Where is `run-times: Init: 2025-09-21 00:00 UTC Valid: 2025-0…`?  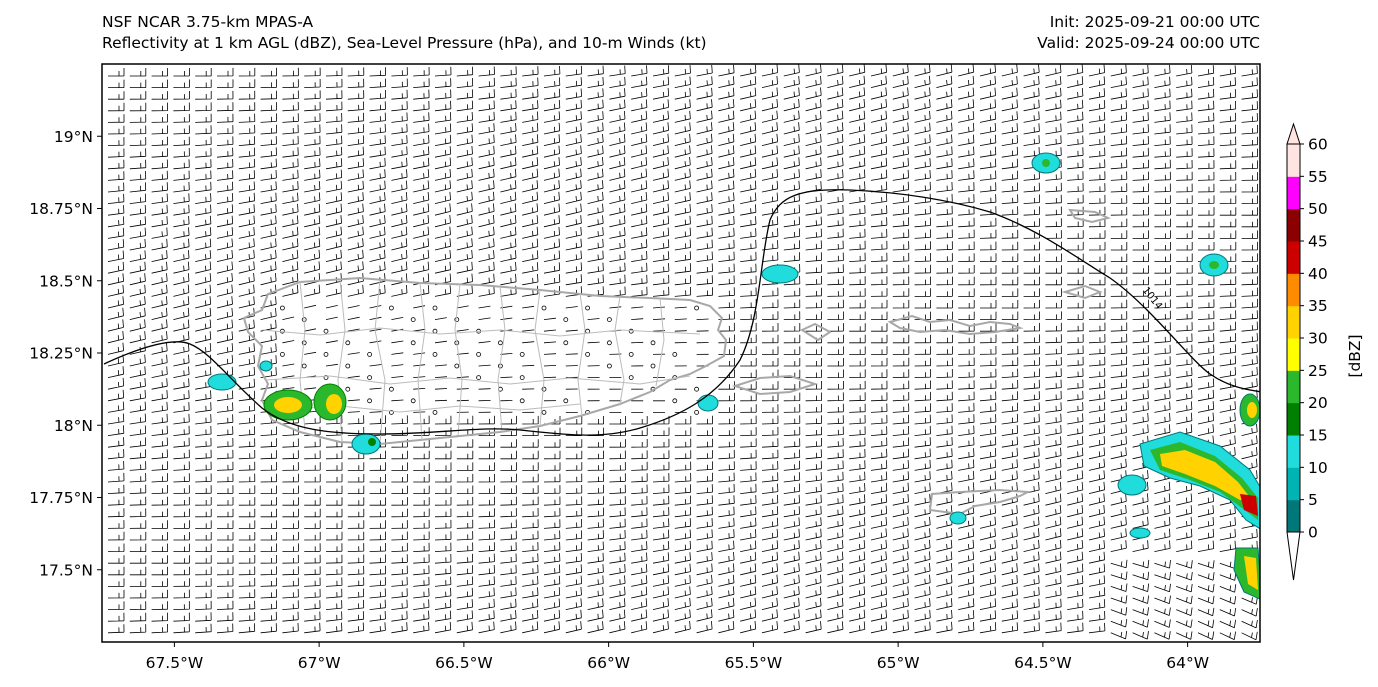 run-times: Init: 2025-09-21 00:00 UTC Valid: 2025-0… is located at coordinates (1148, 33).